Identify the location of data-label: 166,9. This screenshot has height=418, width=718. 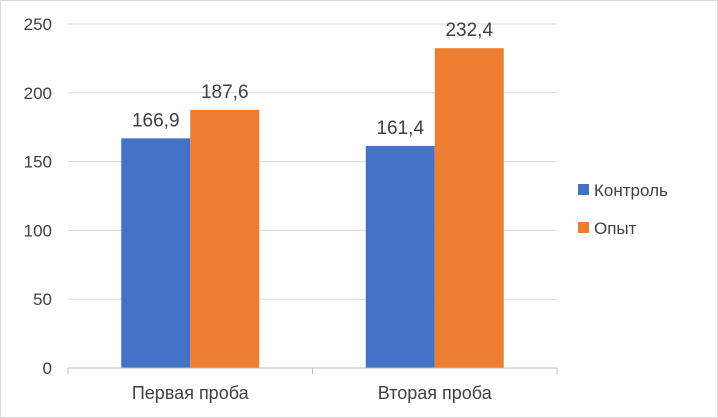
(156, 120).